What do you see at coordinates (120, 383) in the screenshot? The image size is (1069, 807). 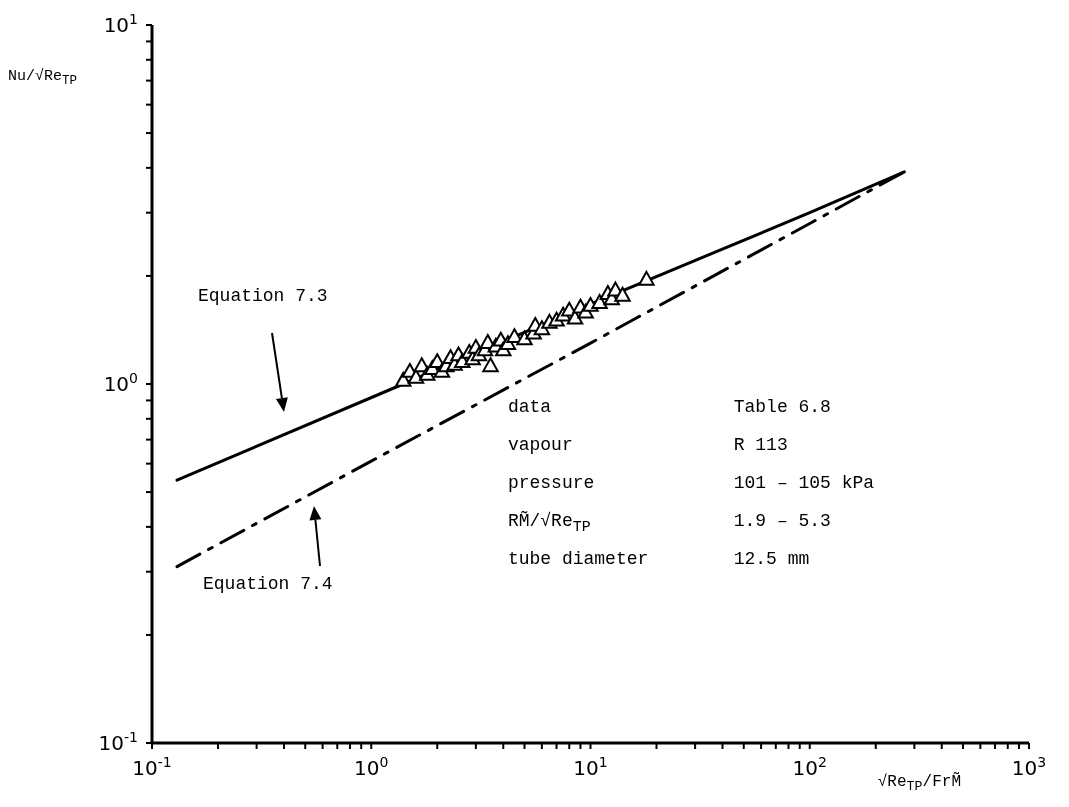 I see `y-tick-label: 10$^{0}$` at bounding box center [120, 383].